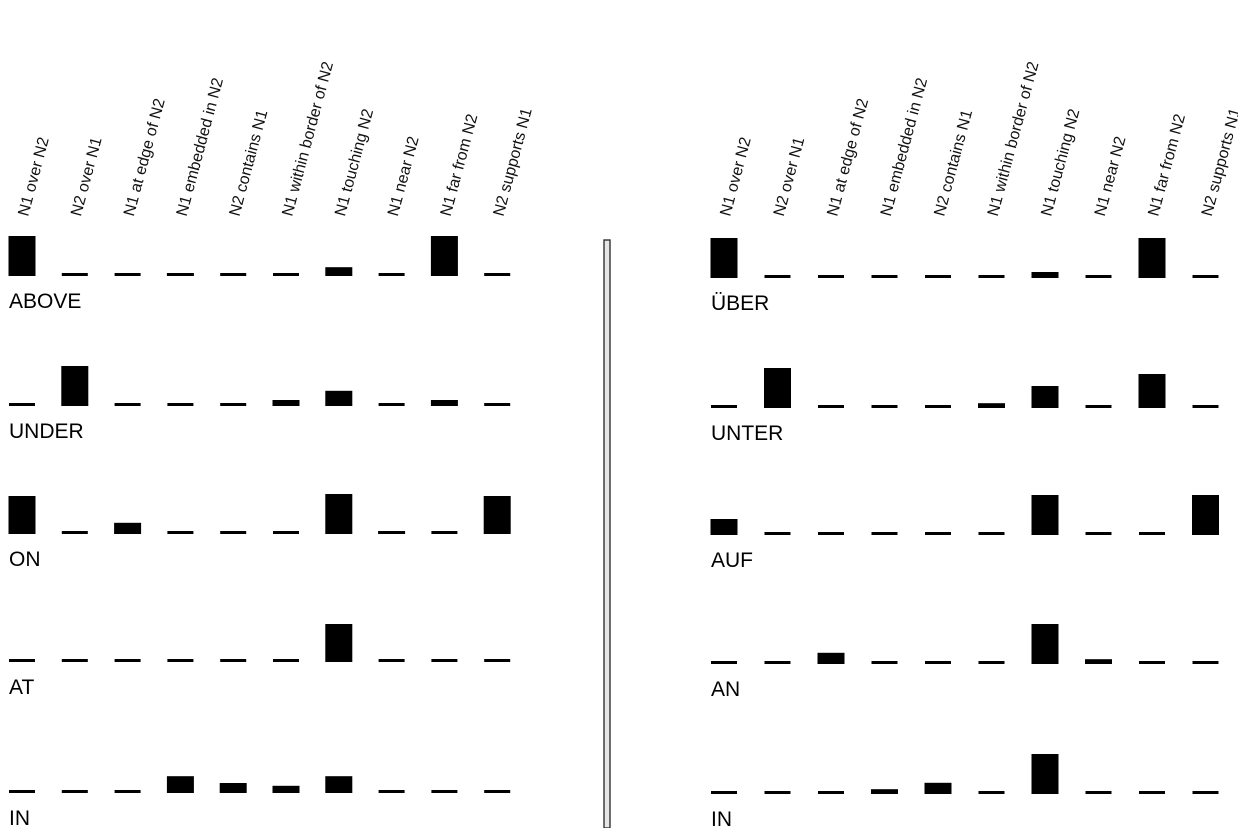 Image resolution: width=1238 pixels, height=828 pixels. What do you see at coordinates (789, 176) in the screenshot?
I see `column-header-n2-over-n1: N2 over N1` at bounding box center [789, 176].